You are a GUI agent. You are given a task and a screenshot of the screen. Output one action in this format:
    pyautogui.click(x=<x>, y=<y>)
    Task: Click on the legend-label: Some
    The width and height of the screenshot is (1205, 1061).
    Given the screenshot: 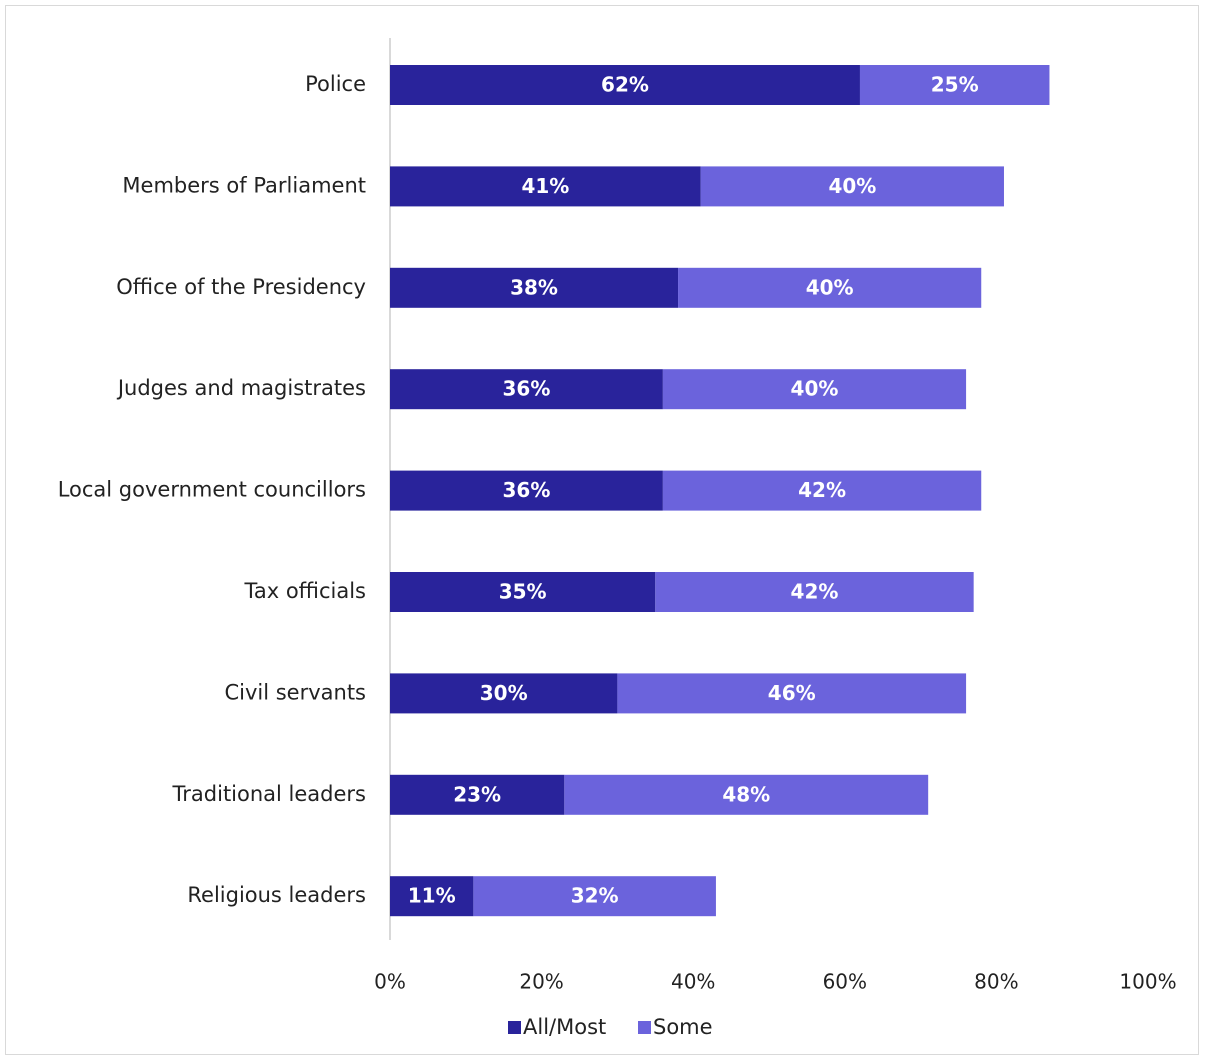 What is the action you would take?
    pyautogui.click(x=683, y=1027)
    